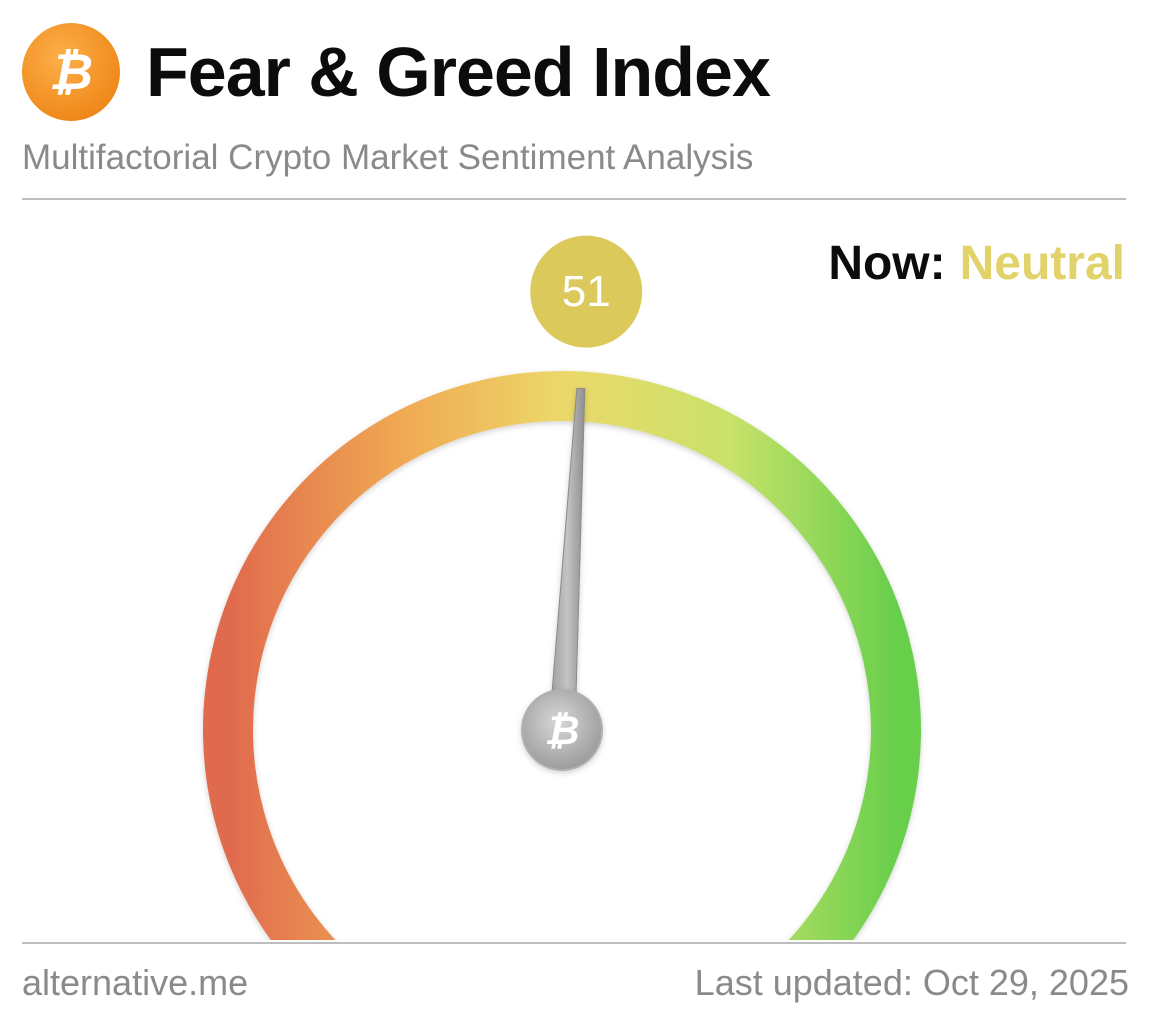  What do you see at coordinates (574, 943) in the screenshot?
I see `footer-divider` at bounding box center [574, 943].